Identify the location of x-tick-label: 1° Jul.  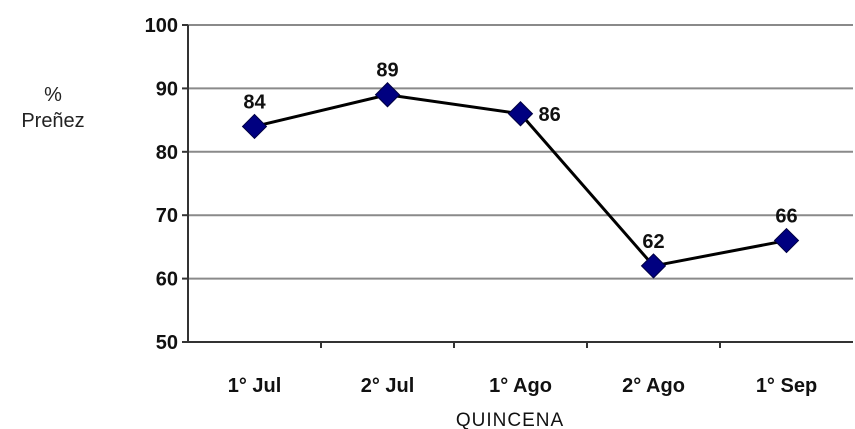
(255, 386).